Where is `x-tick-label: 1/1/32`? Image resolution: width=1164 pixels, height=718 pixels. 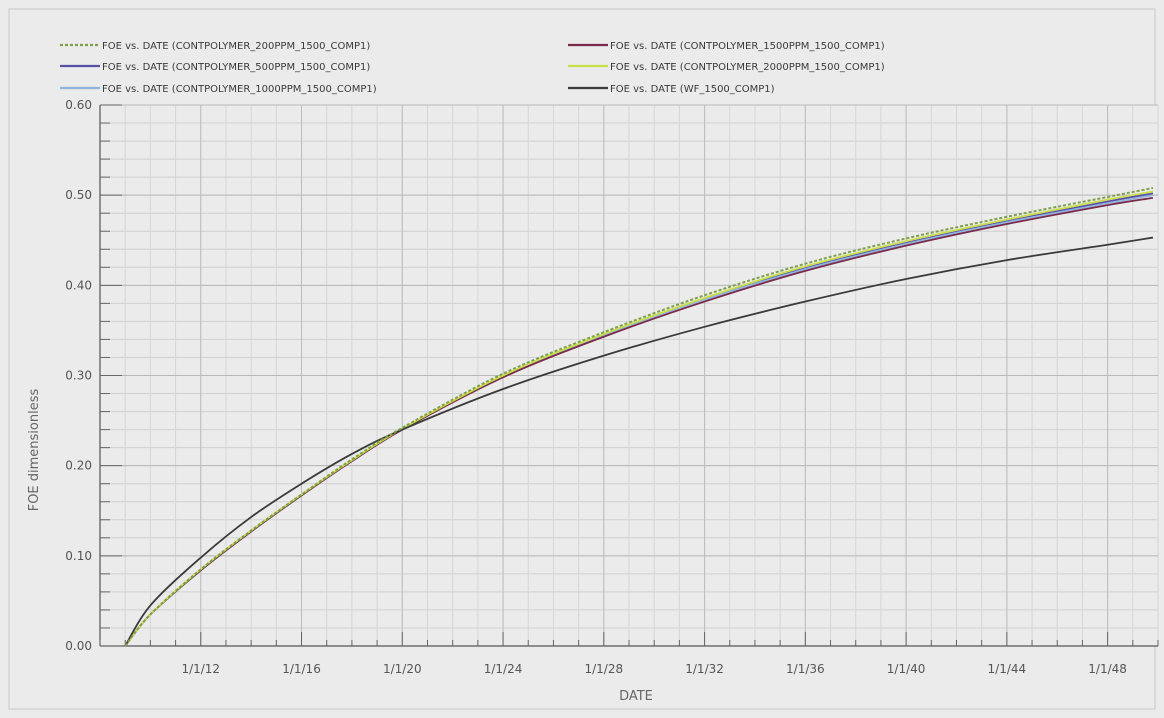
x-tick-label: 1/1/32 is located at coordinates (704, 669).